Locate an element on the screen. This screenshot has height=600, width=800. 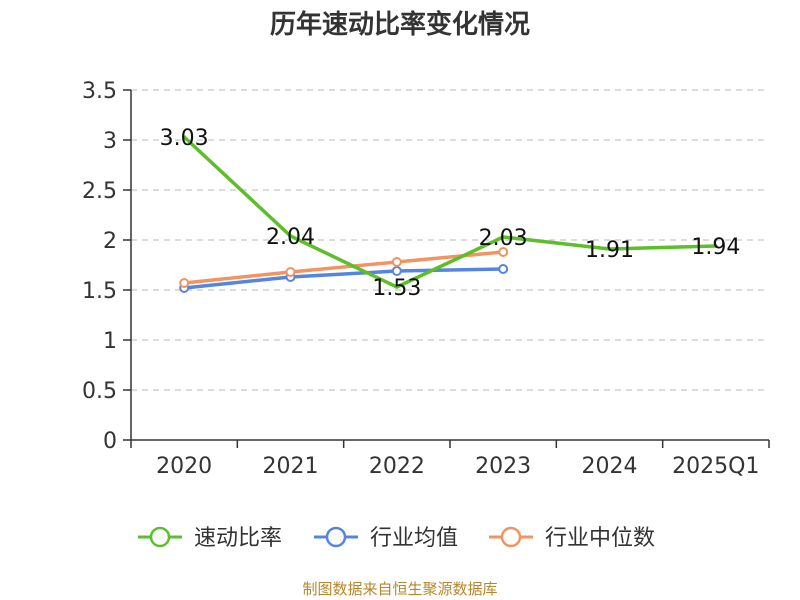
x-tick-label: 2021 is located at coordinates (291, 466).